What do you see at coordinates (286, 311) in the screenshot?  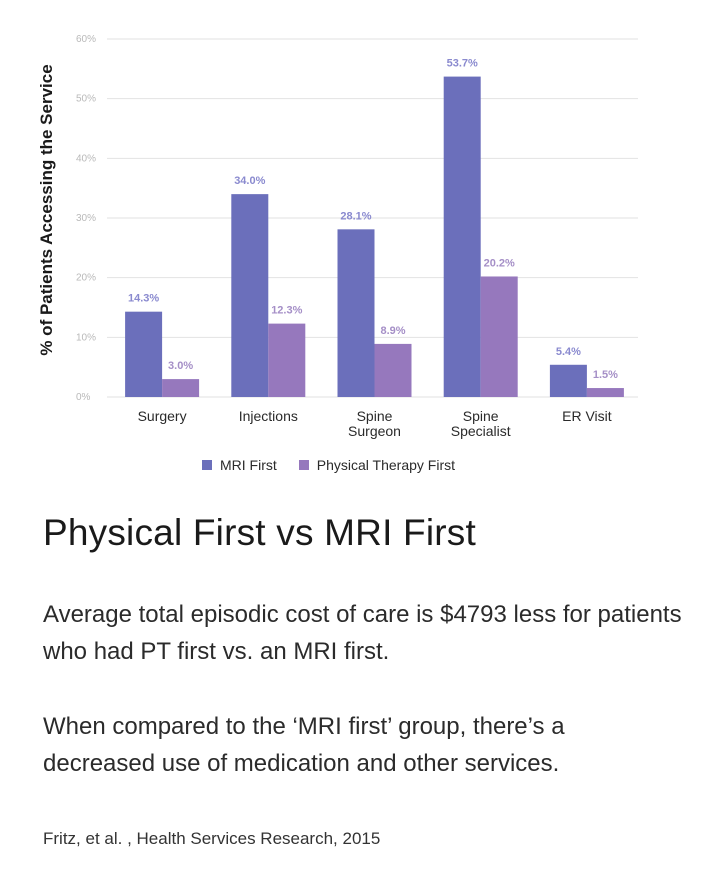 I see `data-label: 12.3%` at bounding box center [286, 311].